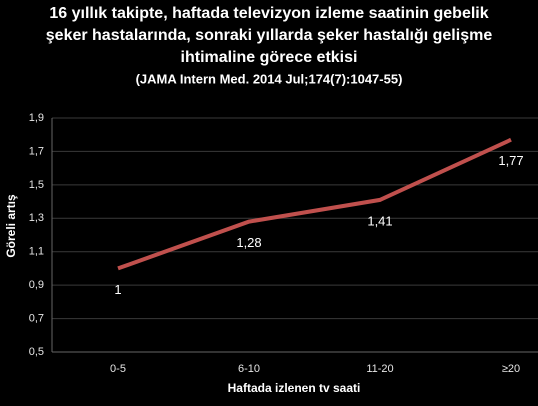 The height and width of the screenshot is (406, 538). What do you see at coordinates (36, 185) in the screenshot?
I see `y-tick-label: 1,5` at bounding box center [36, 185].